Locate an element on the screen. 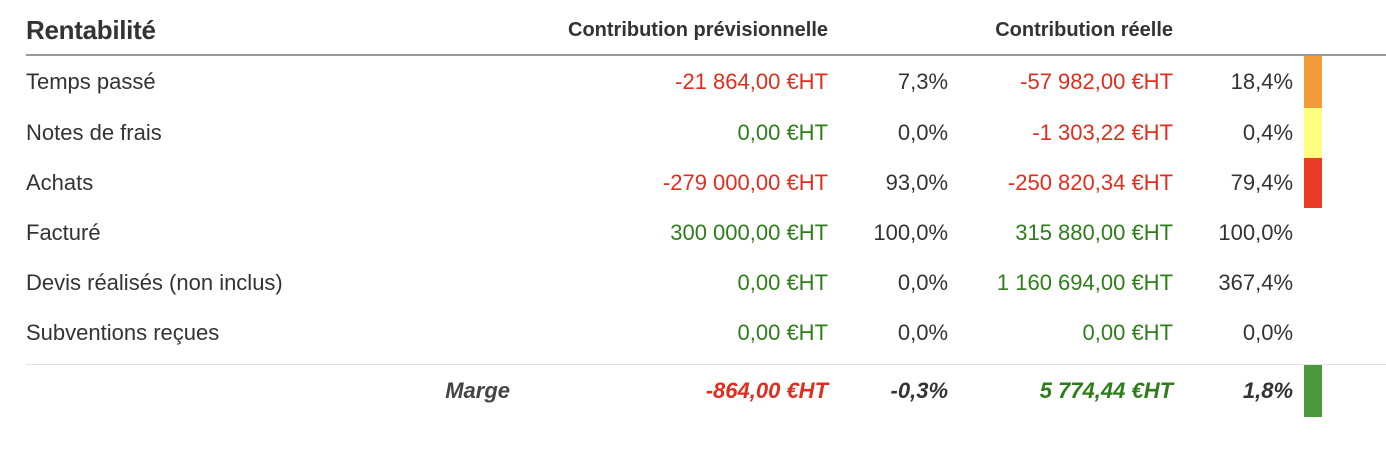 The height and width of the screenshot is (474, 1386). header-contribution-previsionnelle: Contribution prévisionnelle is located at coordinates (680, 31).